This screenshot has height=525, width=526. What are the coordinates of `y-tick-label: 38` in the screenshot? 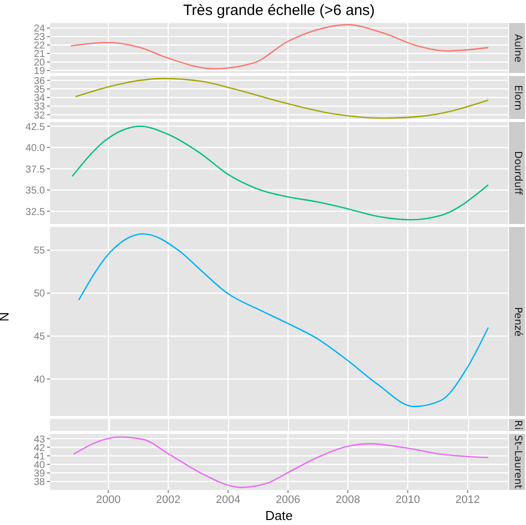 It's located at (40, 482).